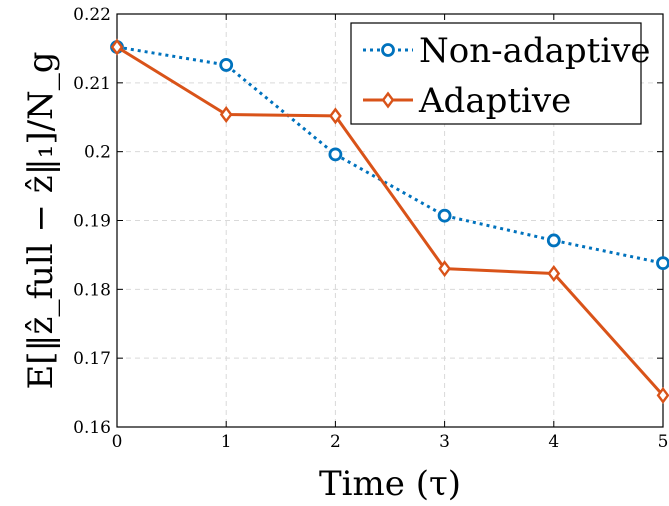 This screenshot has height=506, width=669. Describe the element at coordinates (553, 442) in the screenshot. I see `x-tick-label: 4` at that location.